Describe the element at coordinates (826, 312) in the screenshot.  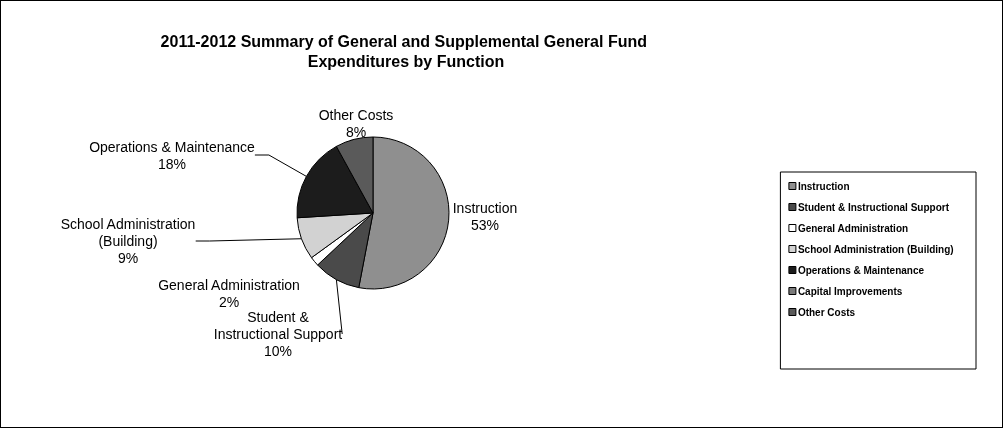
I see `legend-label: Other Costs` at that location.